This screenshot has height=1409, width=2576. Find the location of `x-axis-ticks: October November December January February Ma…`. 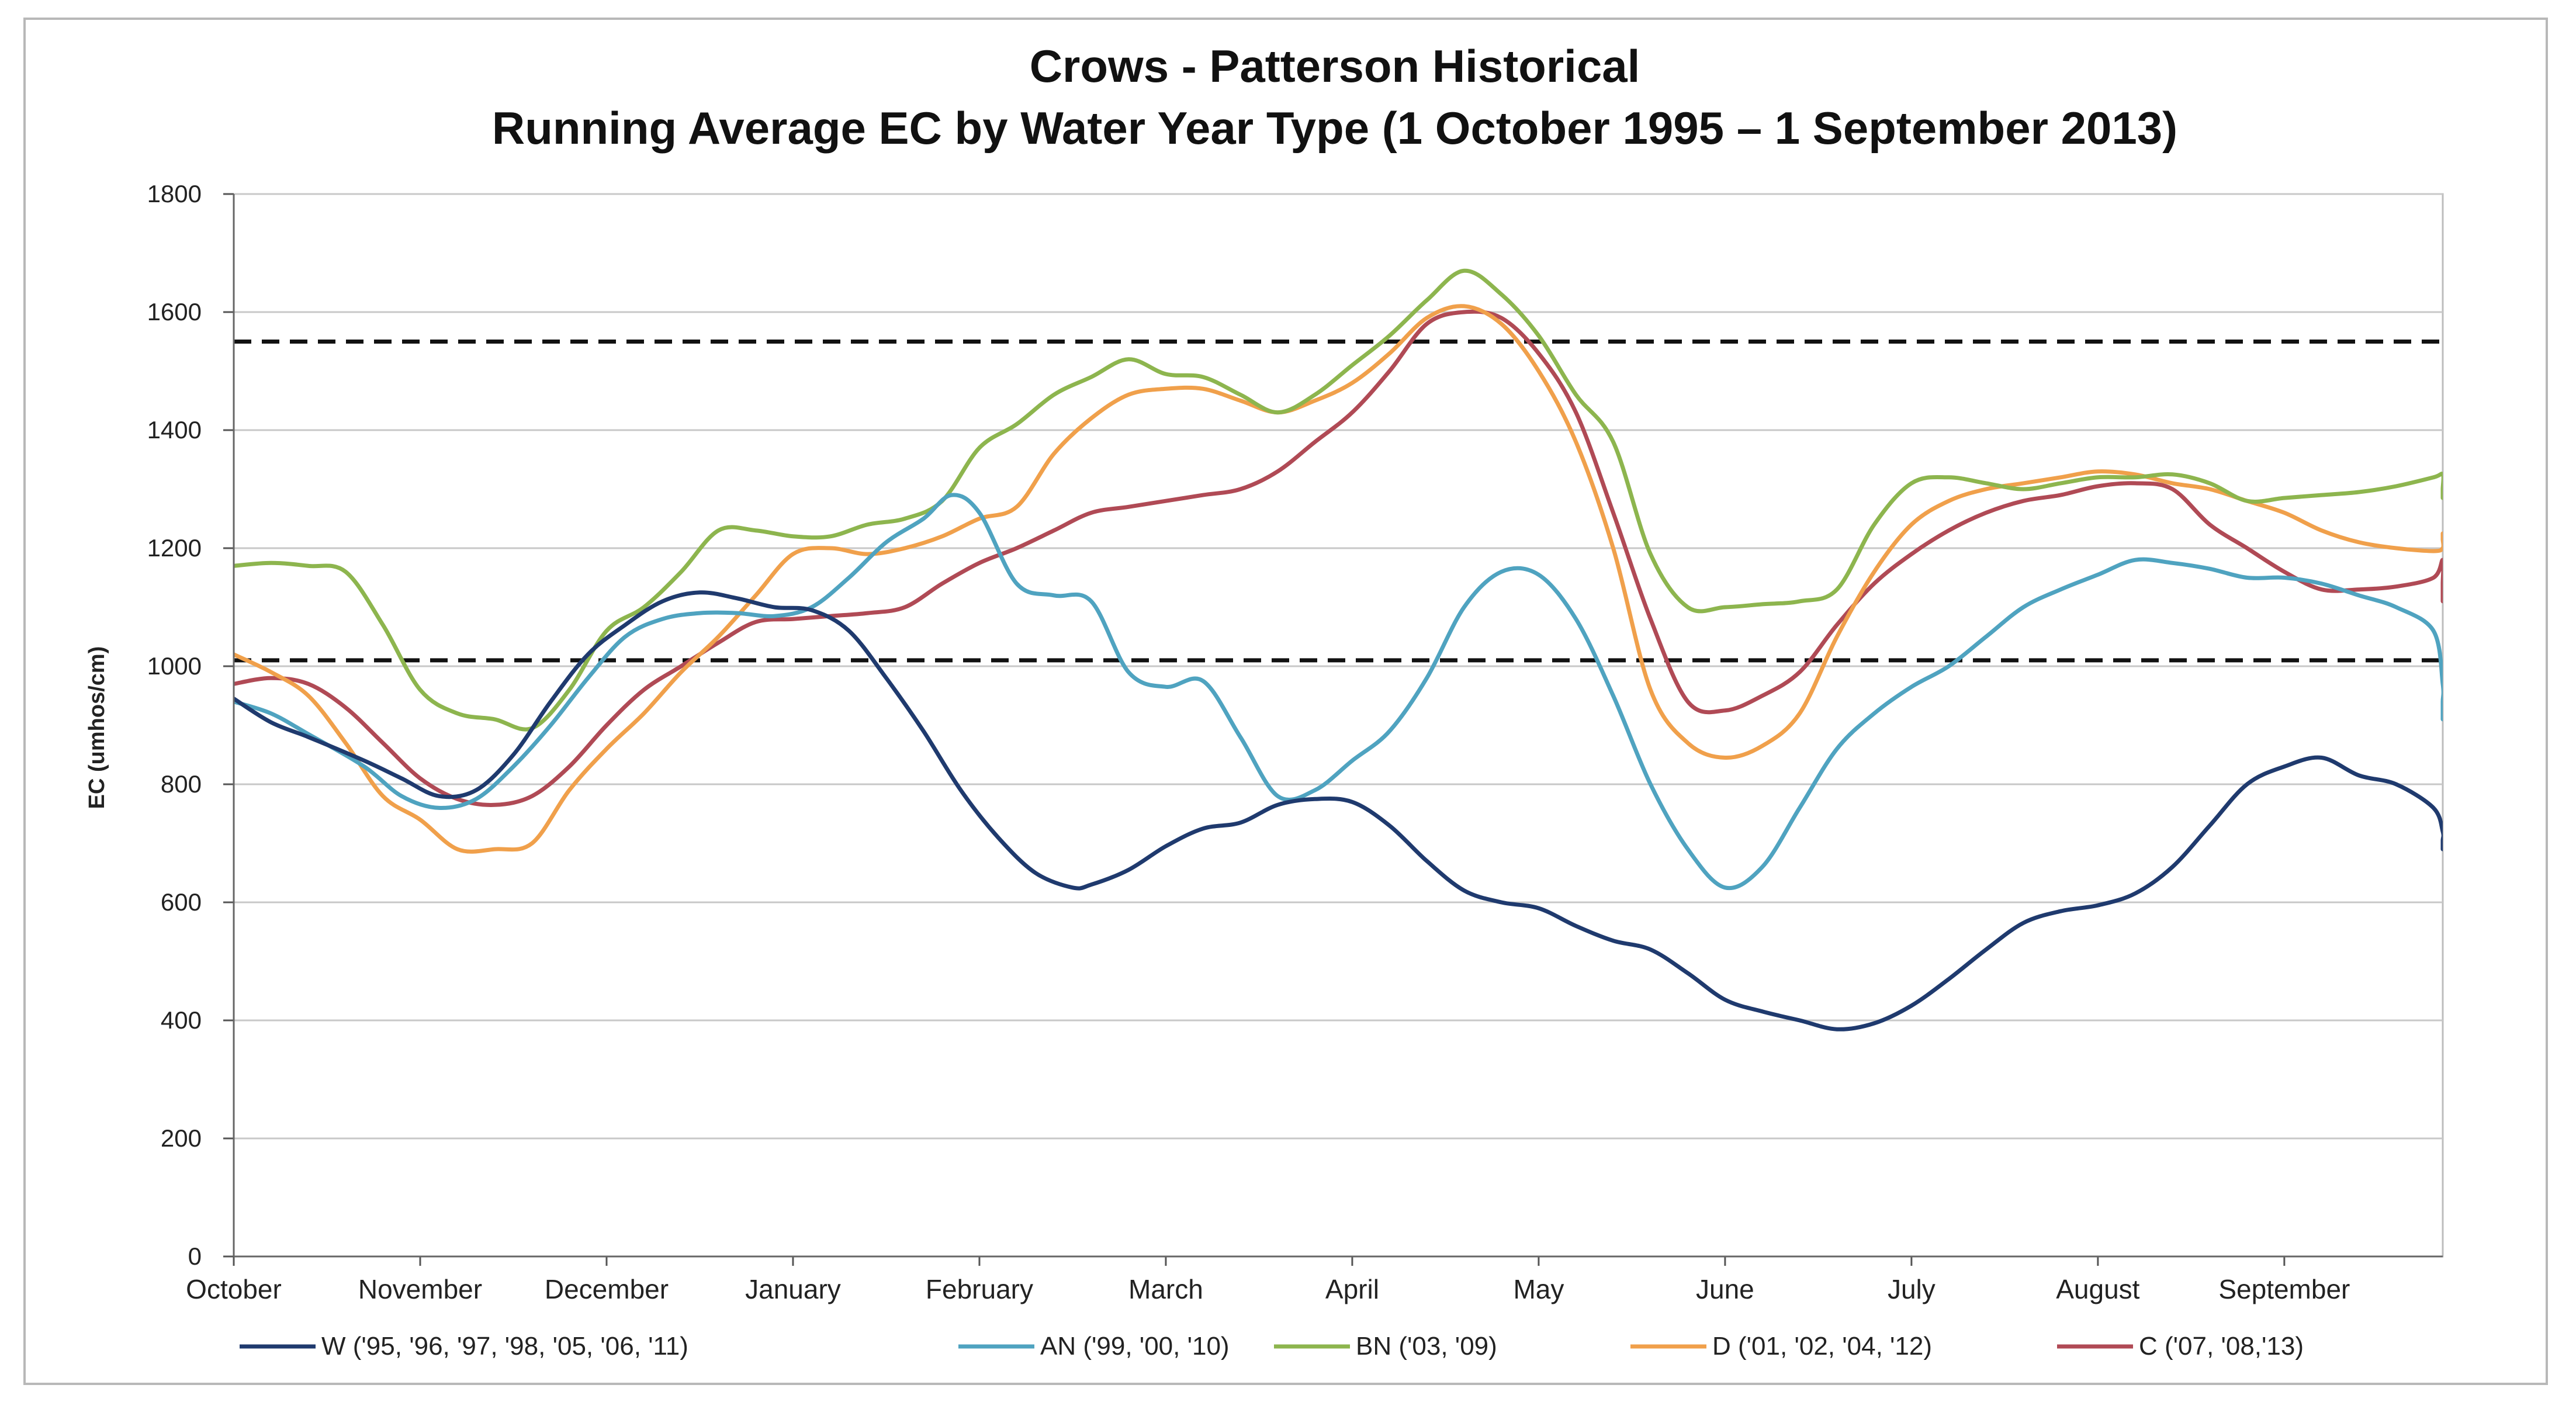

x-axis-ticks: October November December January February Ma… is located at coordinates (1268, 1280).